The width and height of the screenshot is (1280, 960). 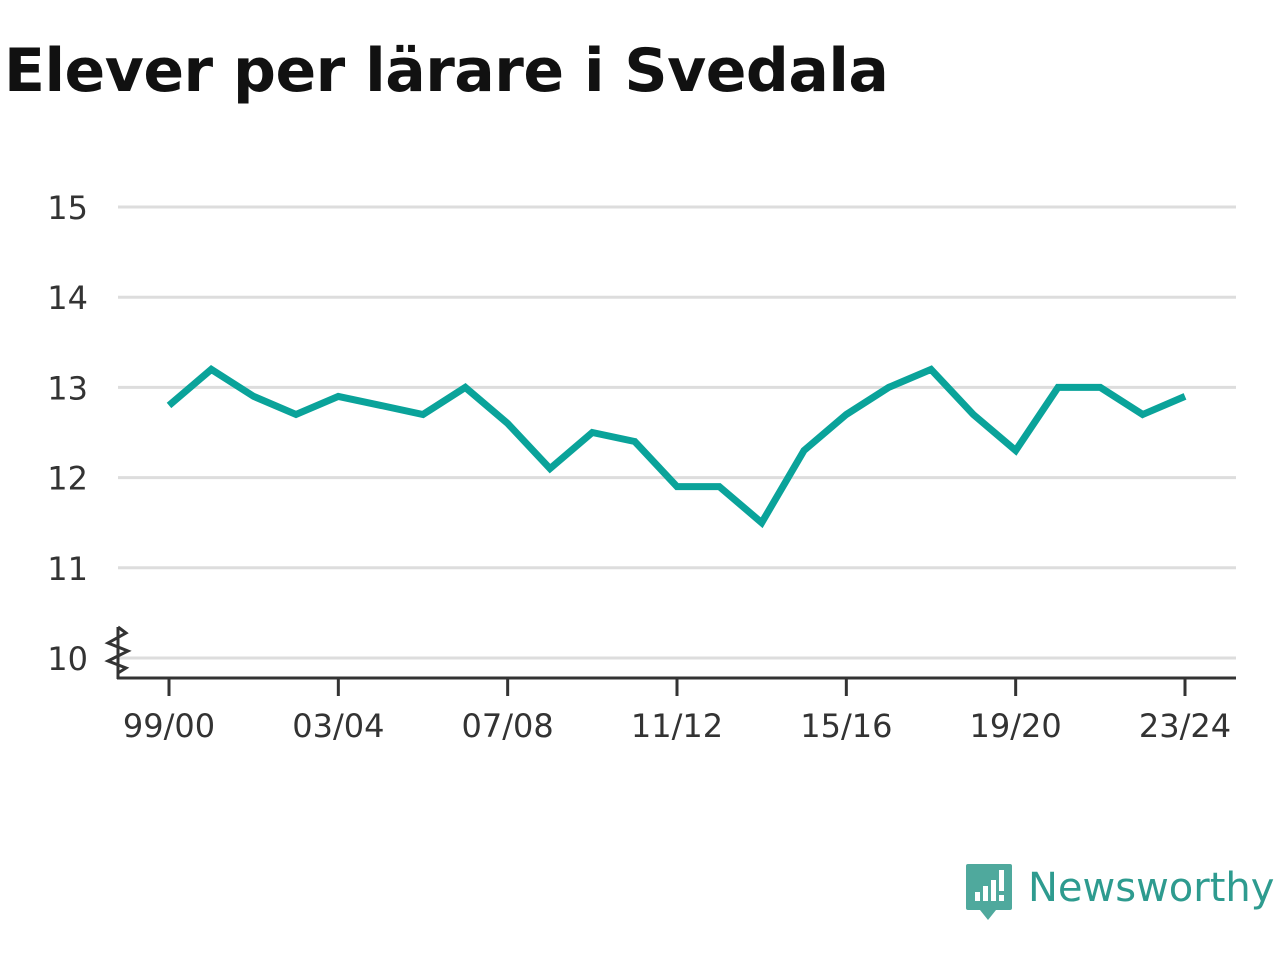 I want to click on y-axis-tick-labels: 10 11 12 13 14 15, so click(x=67, y=433).